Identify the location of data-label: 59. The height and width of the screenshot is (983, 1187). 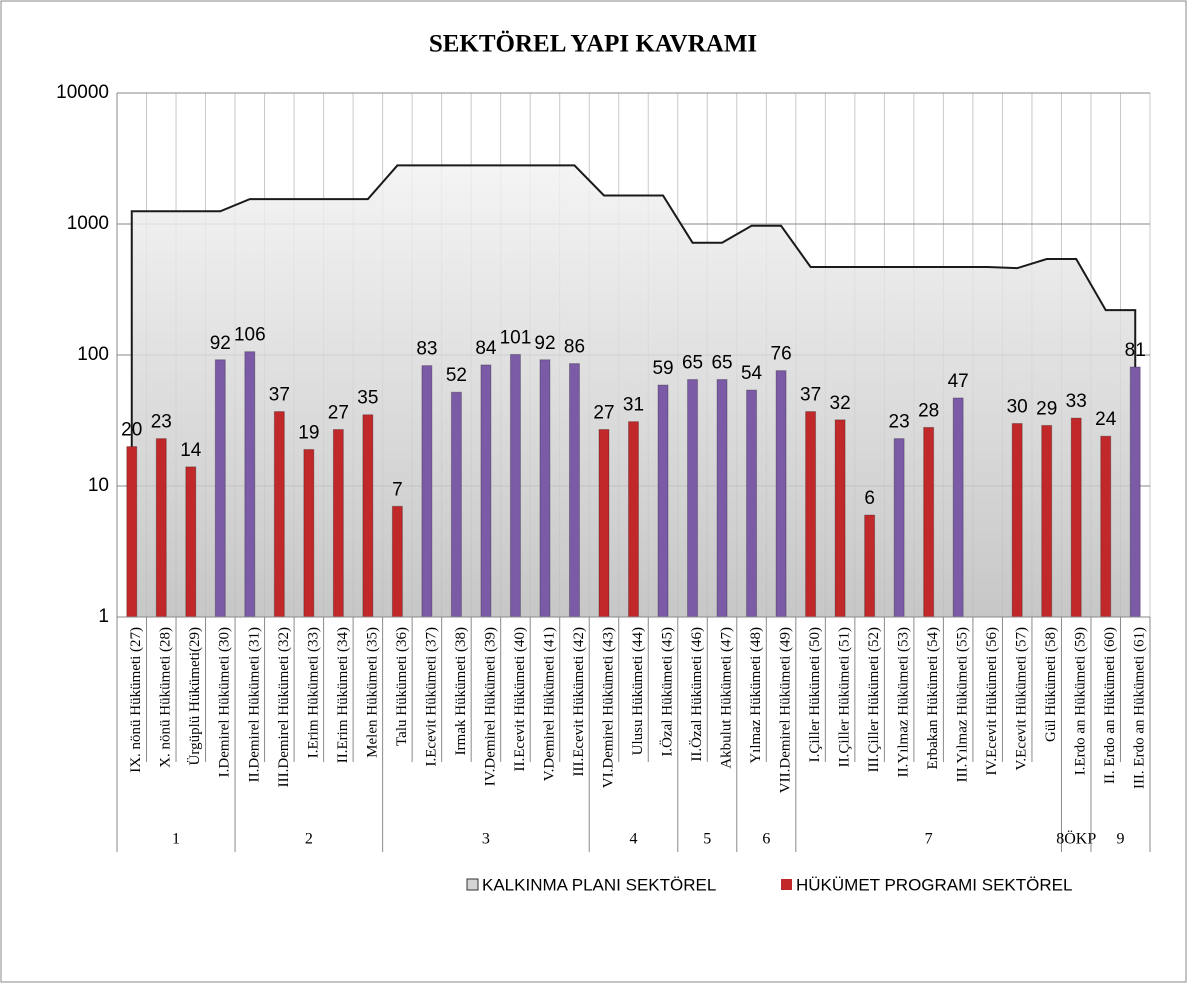
(662, 368).